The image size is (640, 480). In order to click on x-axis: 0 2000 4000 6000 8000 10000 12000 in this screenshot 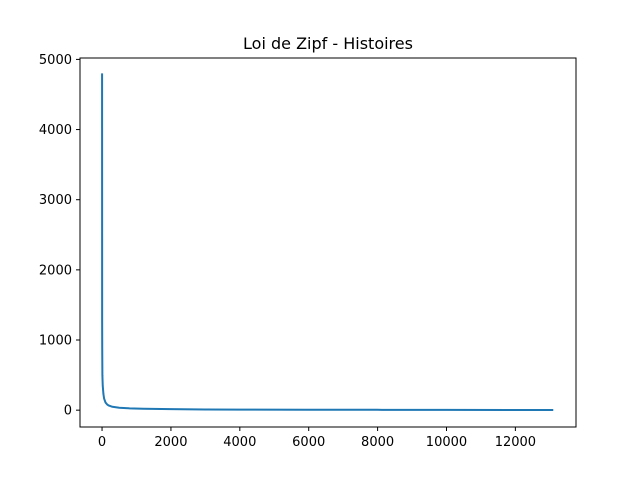, I will do `click(317, 438)`.